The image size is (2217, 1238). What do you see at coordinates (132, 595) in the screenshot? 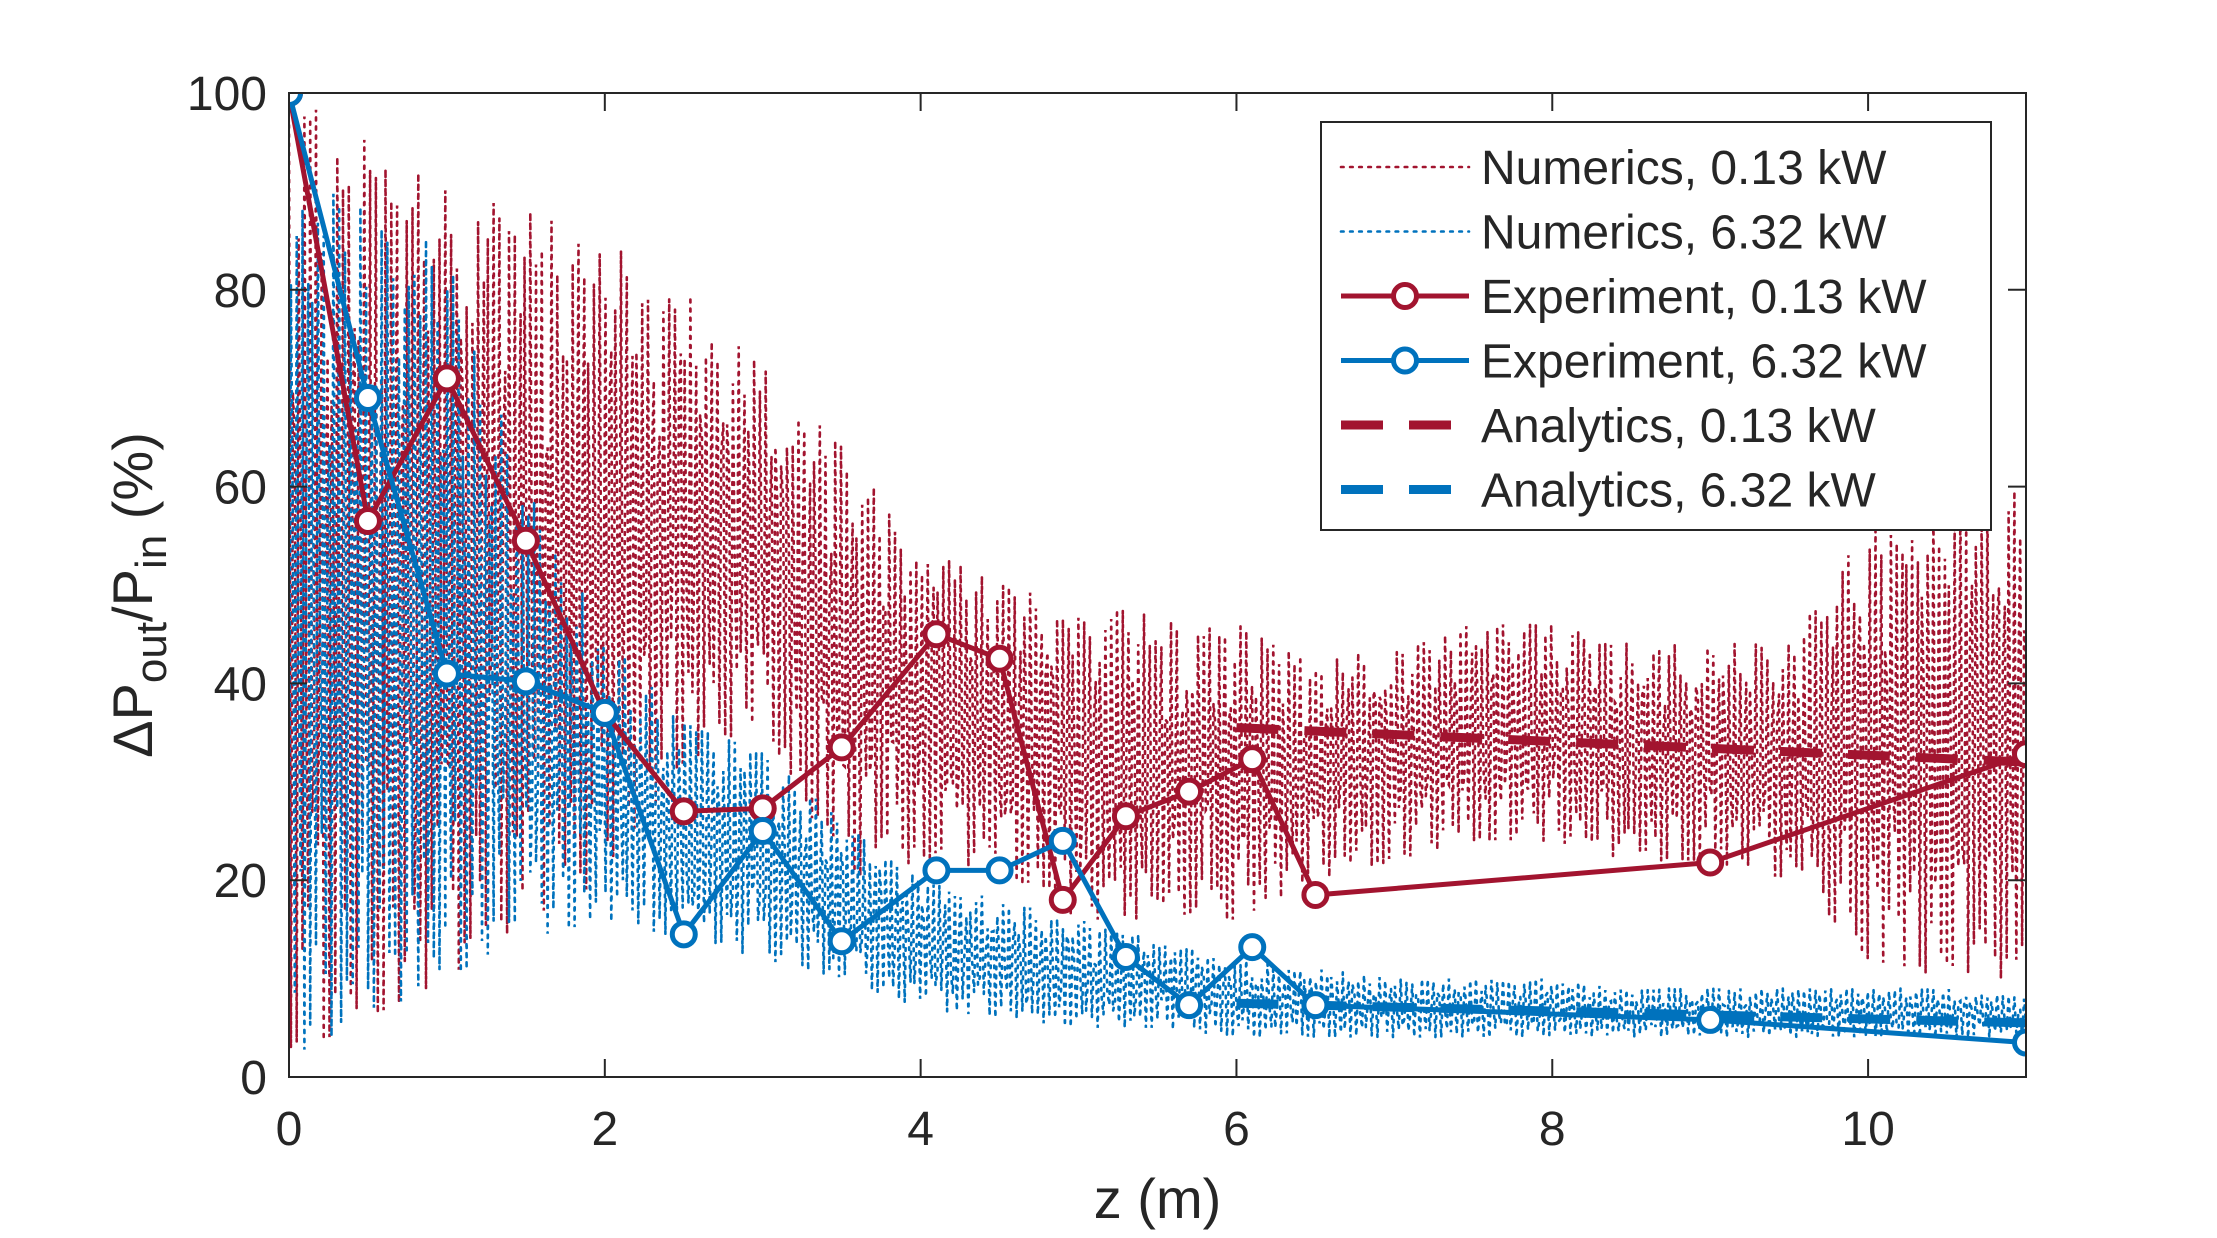
I see `y-label-part: /P` at bounding box center [132, 595].